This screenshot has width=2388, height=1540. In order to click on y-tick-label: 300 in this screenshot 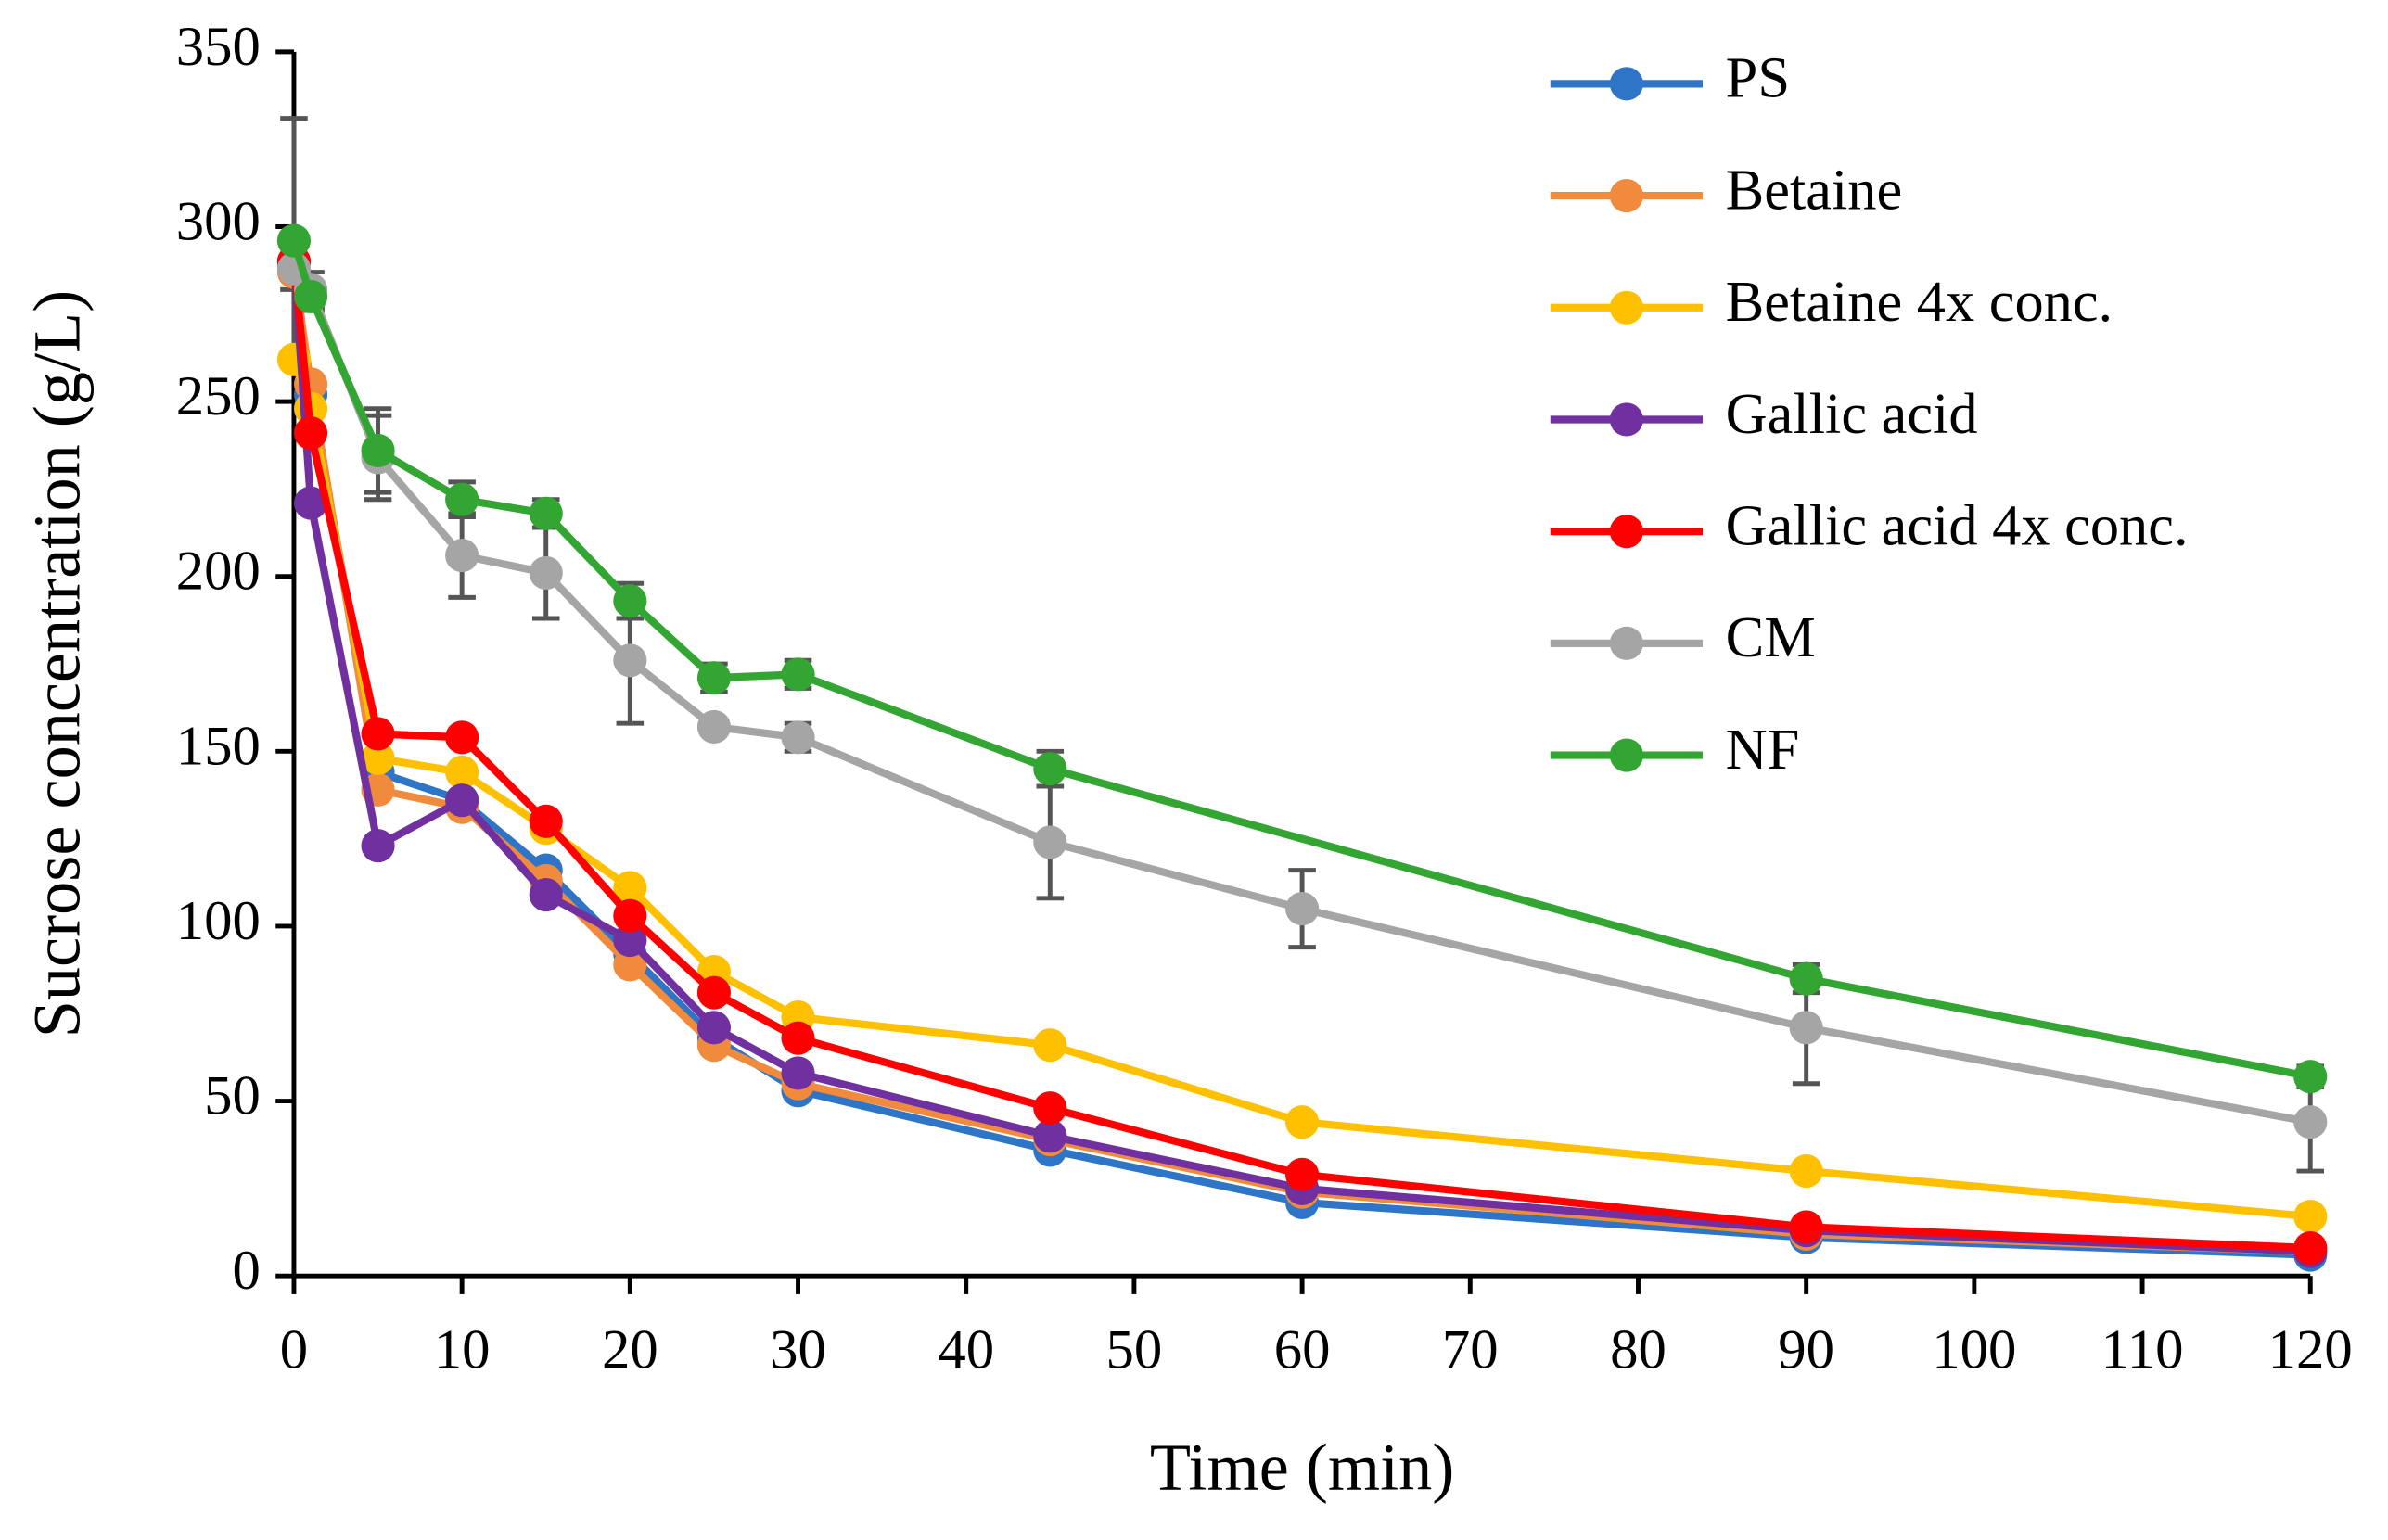, I will do `click(218, 221)`.